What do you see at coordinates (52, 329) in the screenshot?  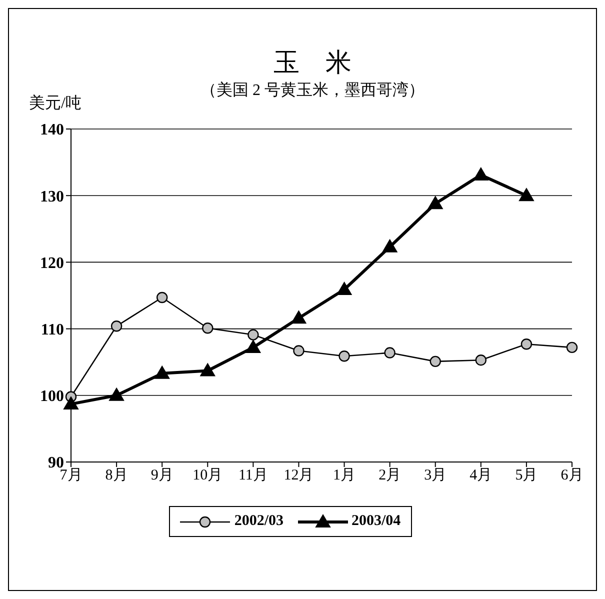 I see `y-tick-label: 110` at bounding box center [52, 329].